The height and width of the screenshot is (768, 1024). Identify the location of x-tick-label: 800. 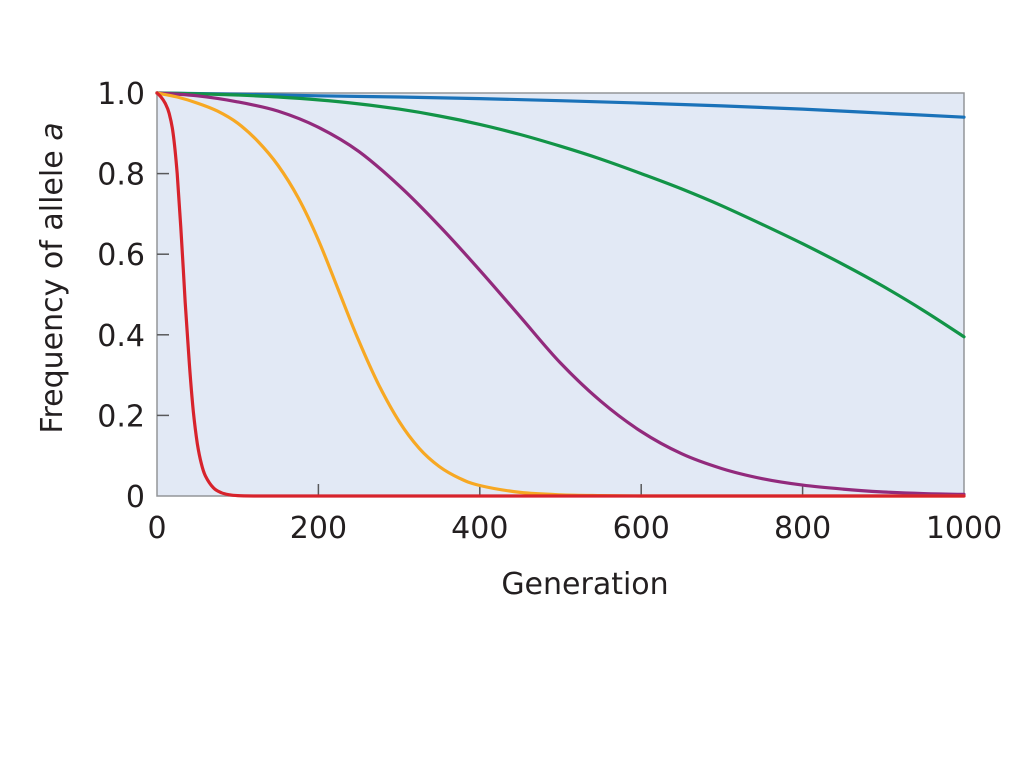
(802, 528).